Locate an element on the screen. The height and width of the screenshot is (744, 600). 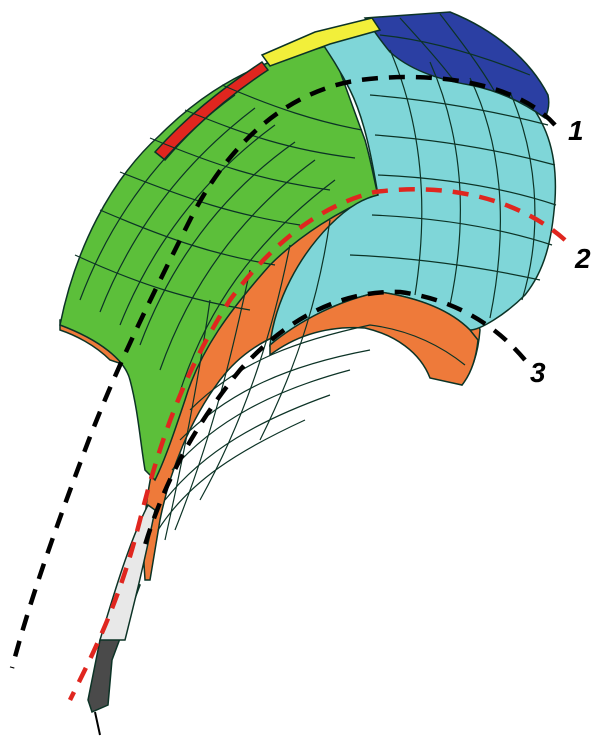
tool-tip is located at coordinates (97, 723).